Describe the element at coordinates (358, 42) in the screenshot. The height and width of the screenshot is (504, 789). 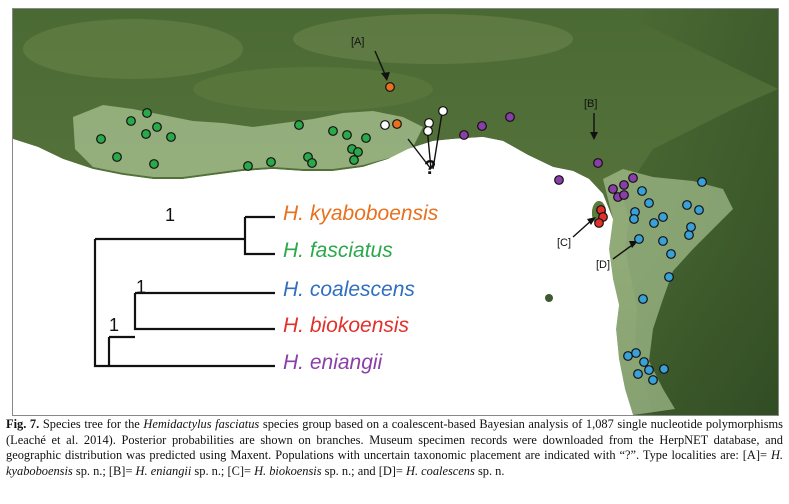
I see `callout-a: [A]` at that location.